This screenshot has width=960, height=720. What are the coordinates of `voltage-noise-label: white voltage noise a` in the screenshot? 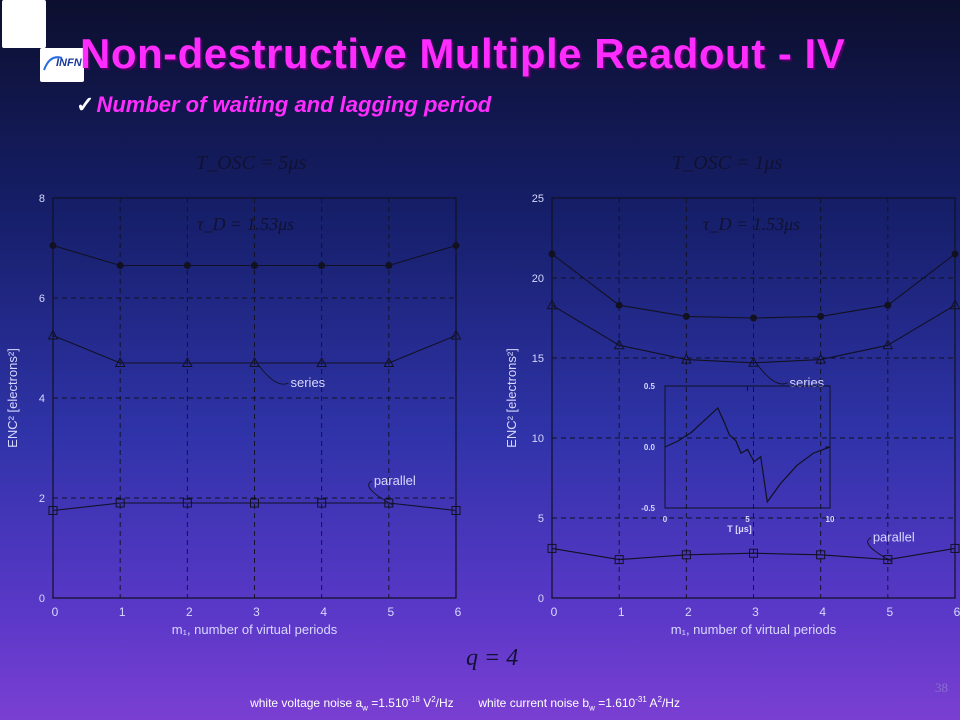 It's located at (306, 703).